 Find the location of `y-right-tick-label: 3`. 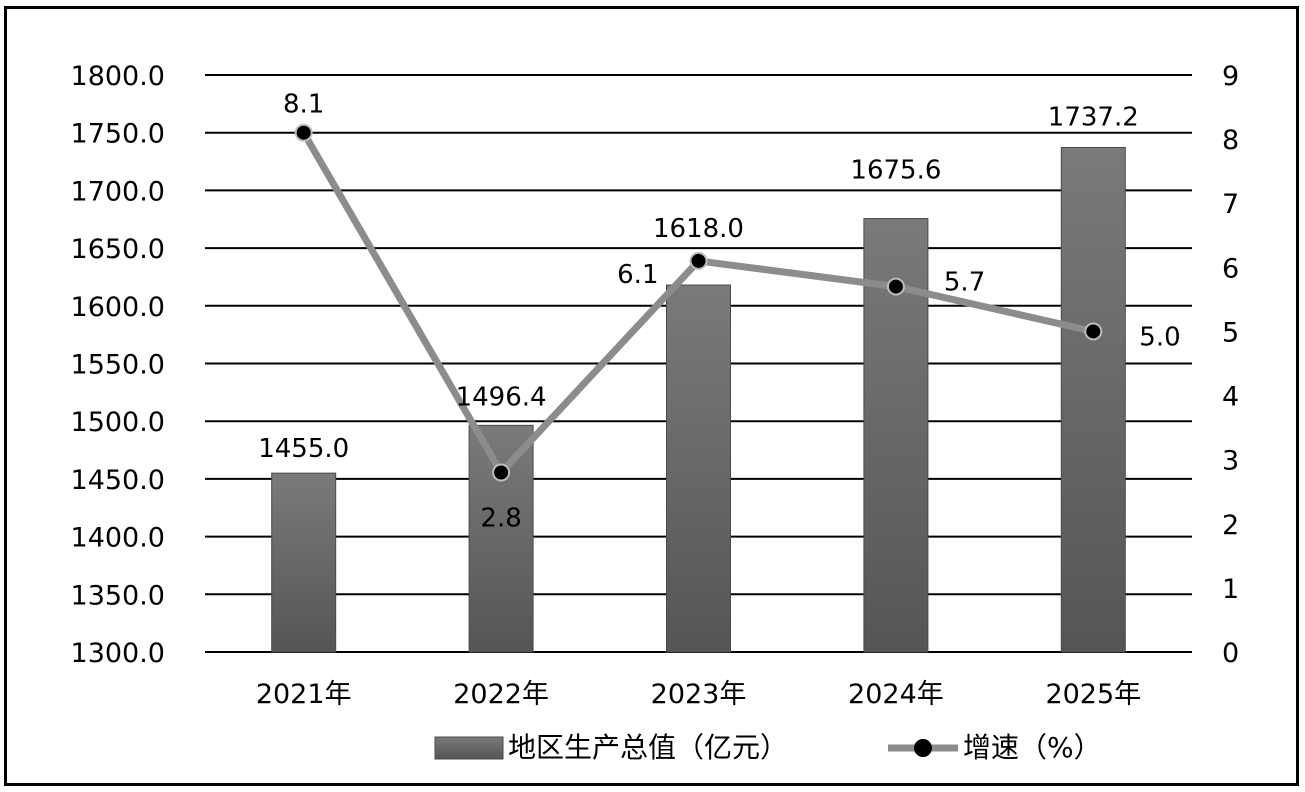

y-right-tick-label: 3 is located at coordinates (1230, 461).